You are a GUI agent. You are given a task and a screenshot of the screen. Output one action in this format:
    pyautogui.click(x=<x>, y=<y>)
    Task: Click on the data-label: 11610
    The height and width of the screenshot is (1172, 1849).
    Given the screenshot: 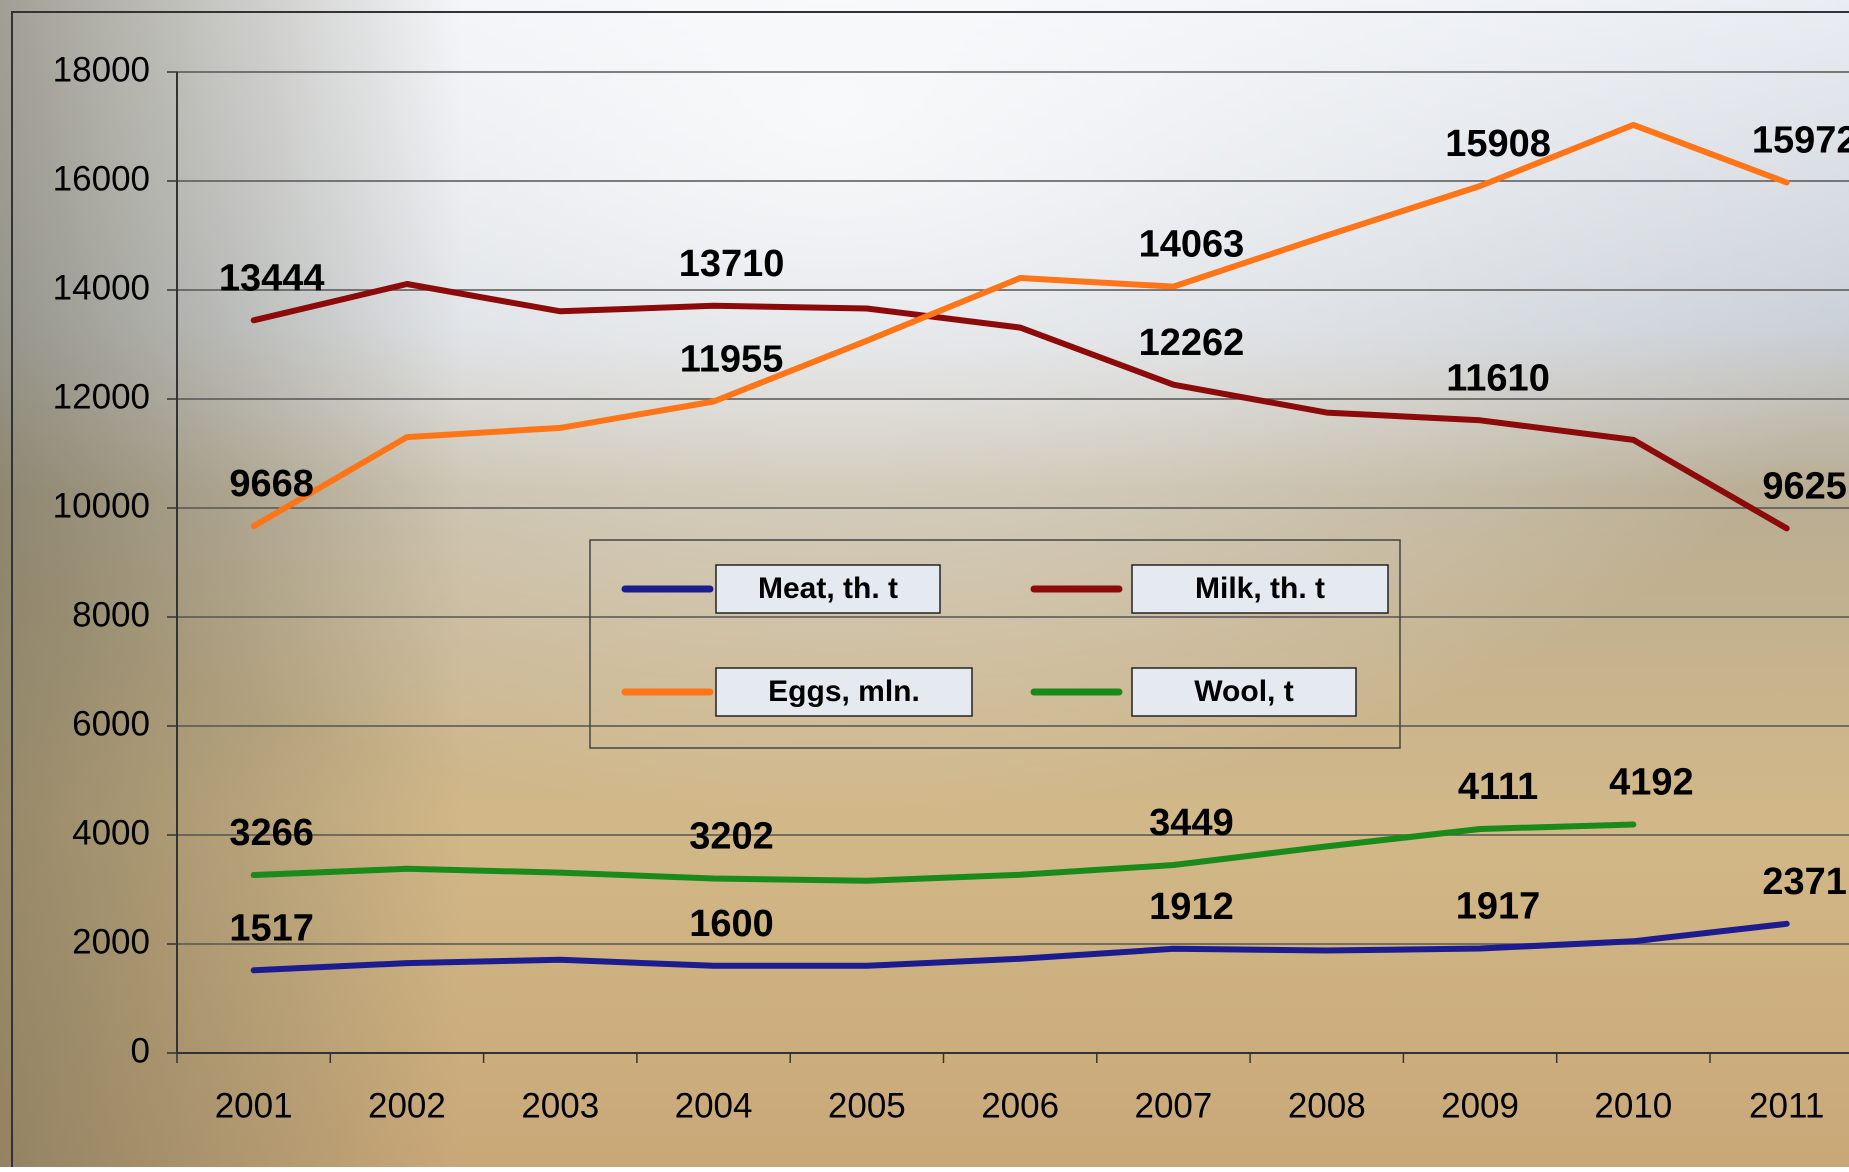 What is the action you would take?
    pyautogui.click(x=1498, y=378)
    